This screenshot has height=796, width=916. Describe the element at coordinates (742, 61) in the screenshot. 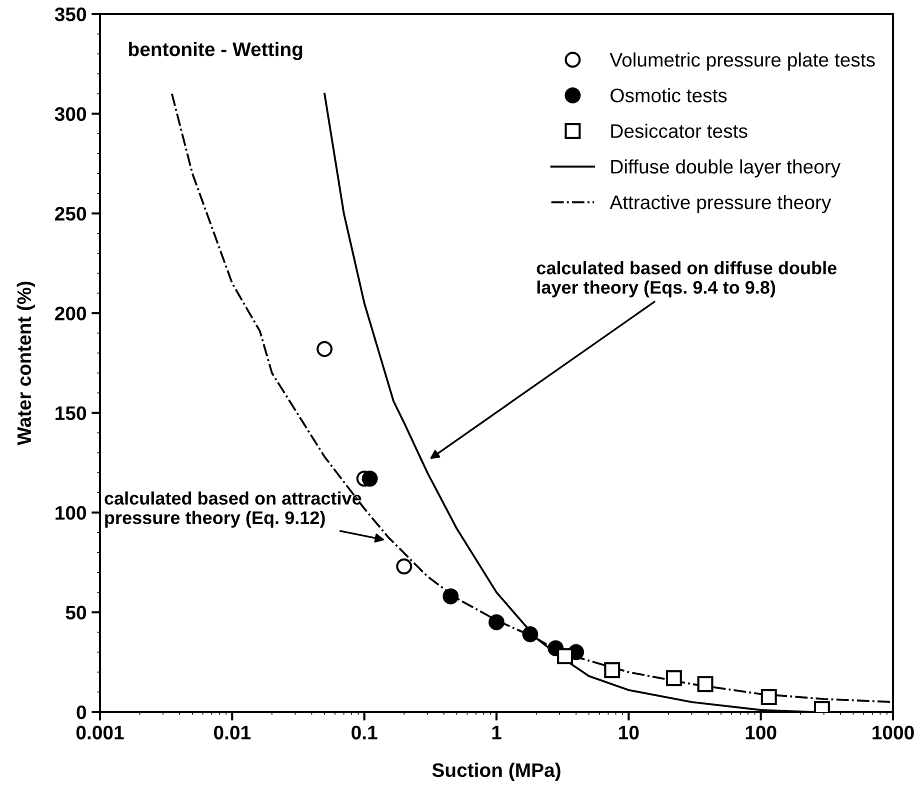

I see `legend-label: Volumetric pressure plate tests` at that location.